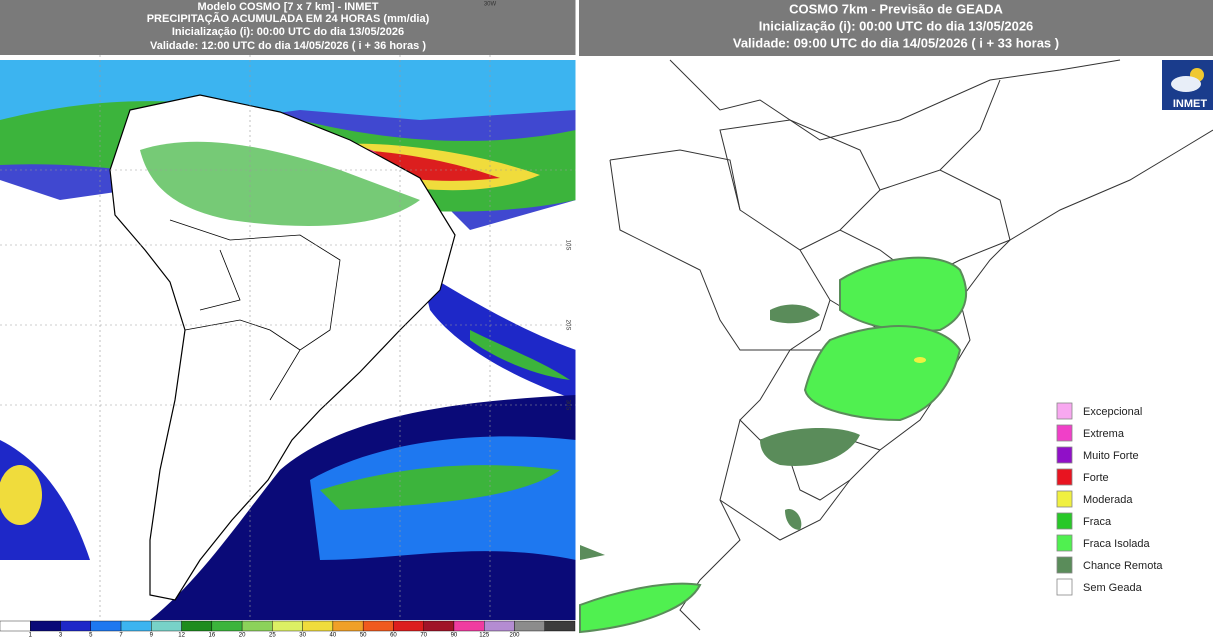 The width and height of the screenshot is (1213, 644). What do you see at coordinates (211, 636) in the screenshot?
I see `colorbar-label: 16` at bounding box center [211, 636].